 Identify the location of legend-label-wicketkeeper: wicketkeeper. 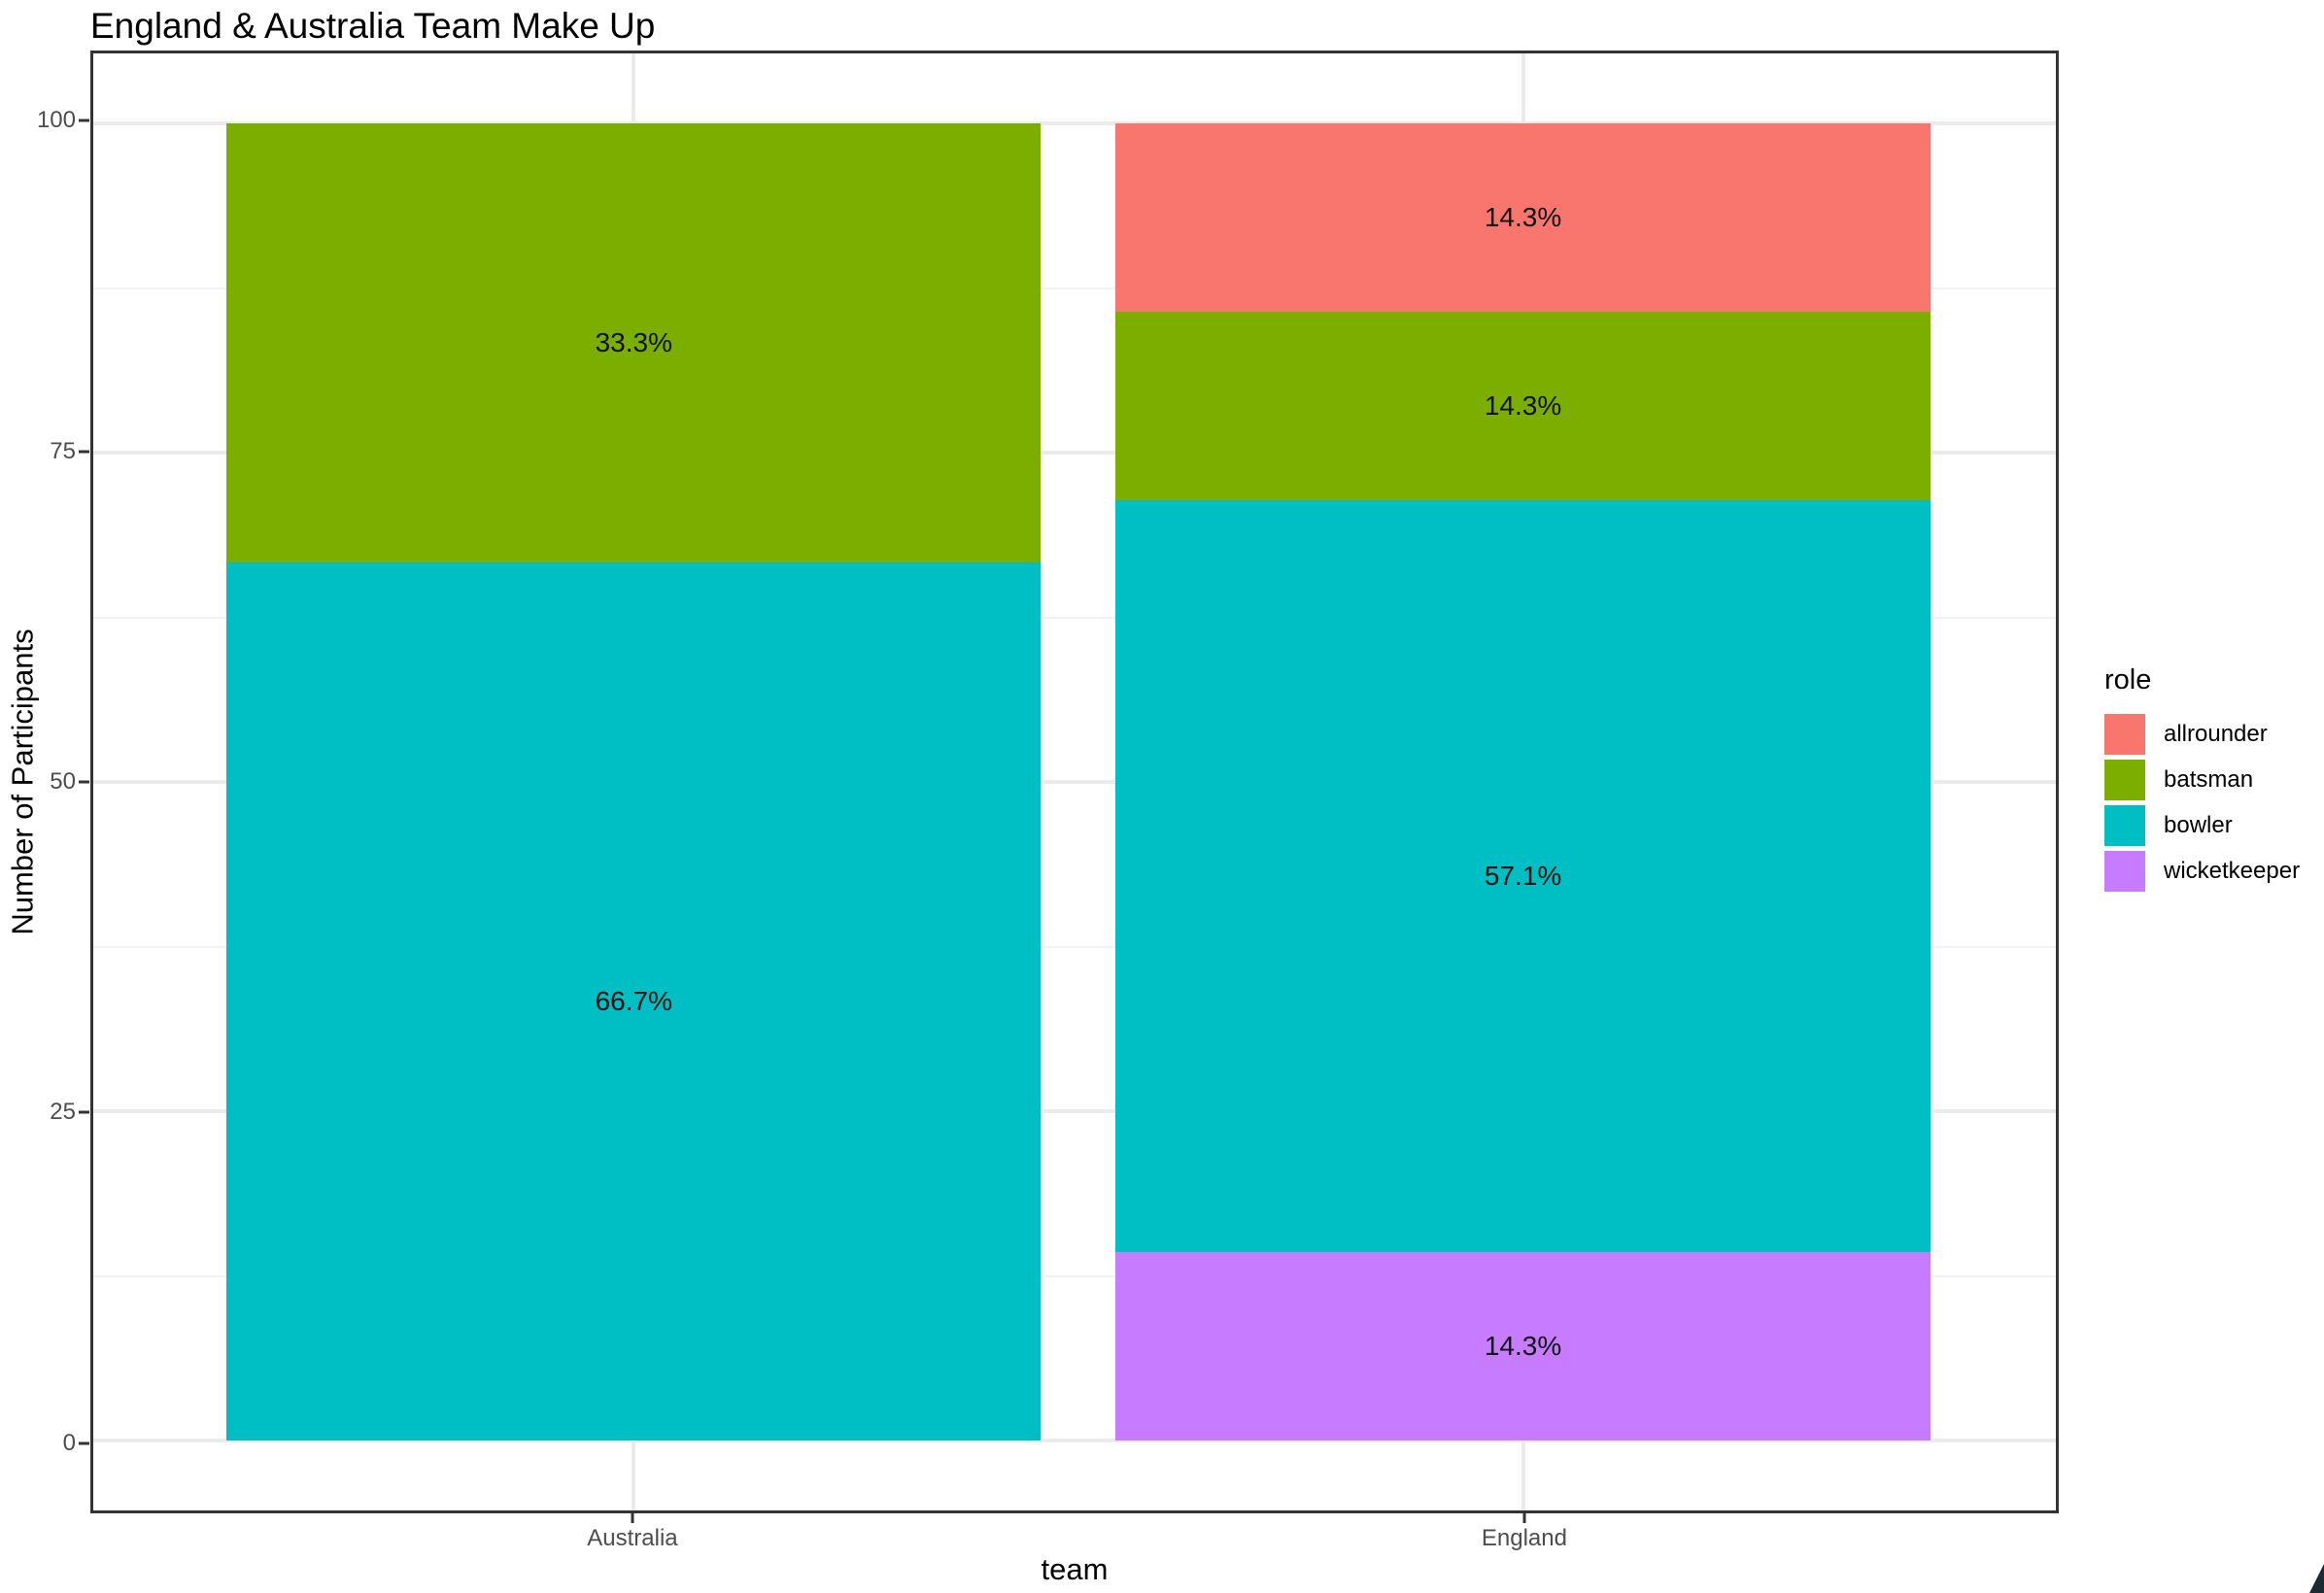
(2232, 871).